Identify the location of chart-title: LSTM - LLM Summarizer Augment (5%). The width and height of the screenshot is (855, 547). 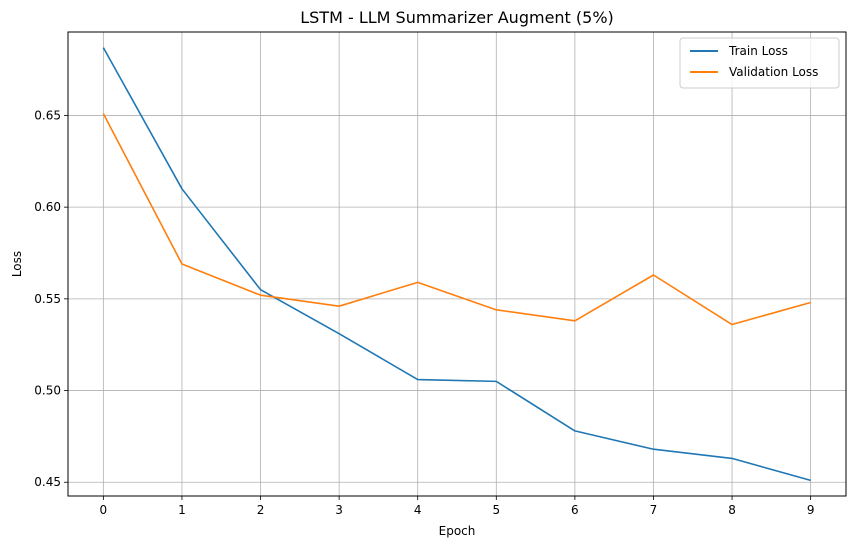
(457, 17).